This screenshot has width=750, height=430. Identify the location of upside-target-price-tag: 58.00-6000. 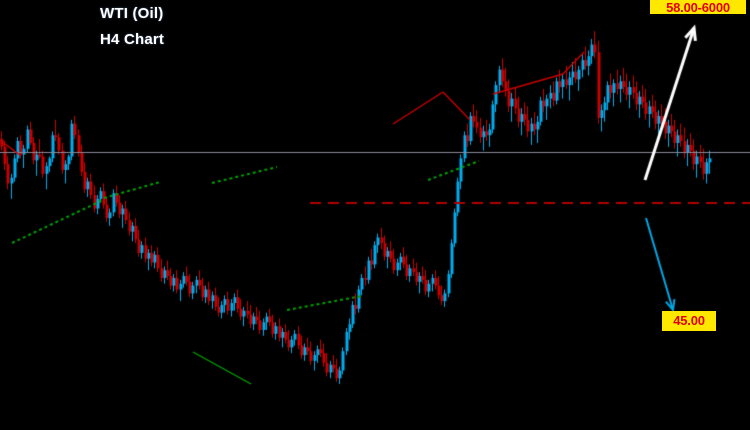
(698, 7).